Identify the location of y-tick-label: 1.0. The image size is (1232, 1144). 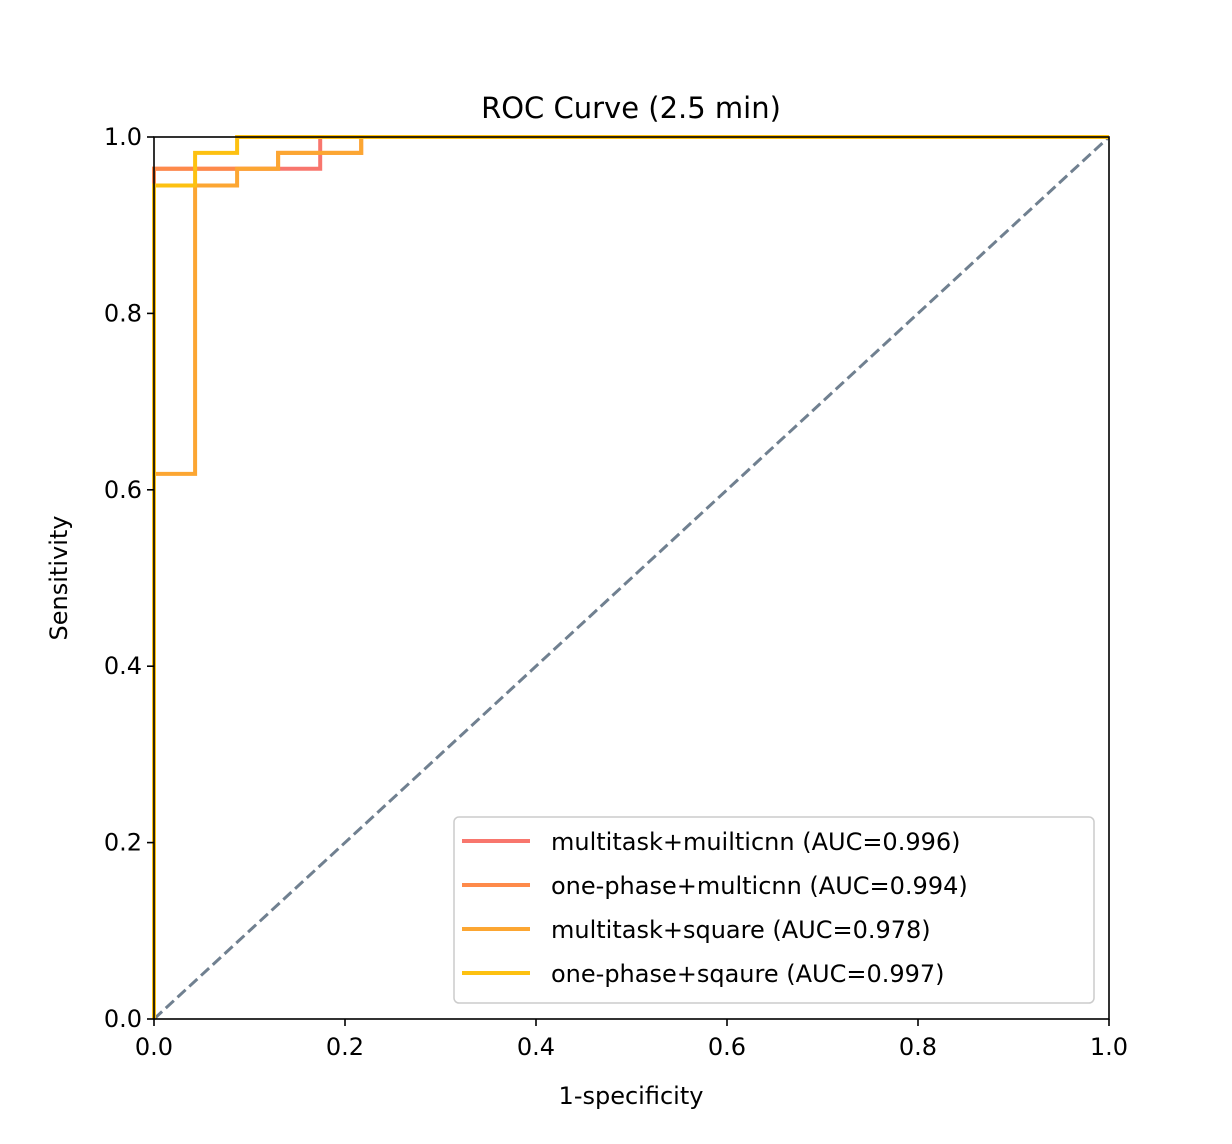
(123, 137).